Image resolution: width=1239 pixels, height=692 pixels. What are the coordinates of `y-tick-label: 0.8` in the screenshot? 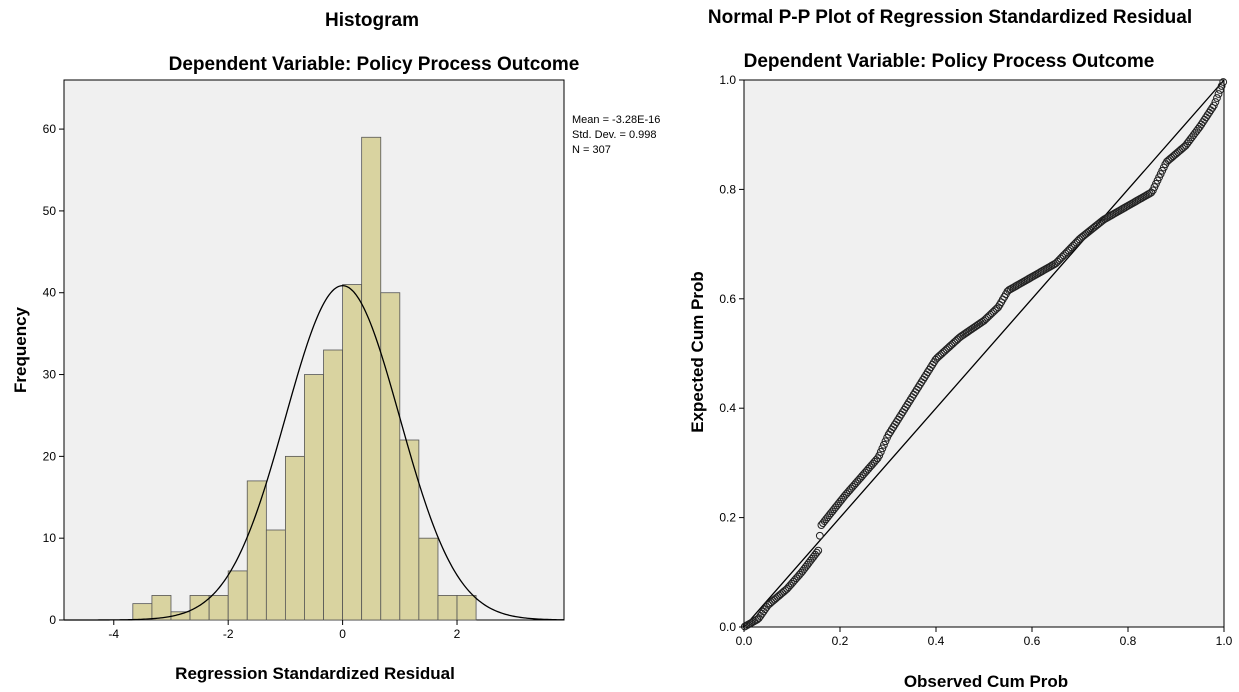 It's located at (727, 189).